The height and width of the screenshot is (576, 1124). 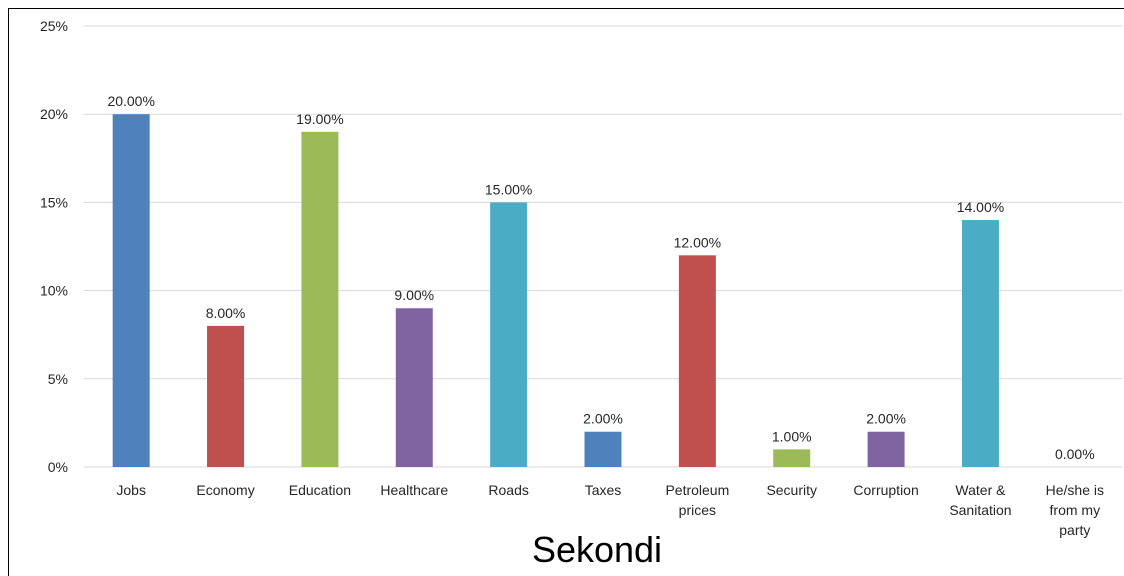 I want to click on data-label: 0.00%, so click(x=1075, y=454).